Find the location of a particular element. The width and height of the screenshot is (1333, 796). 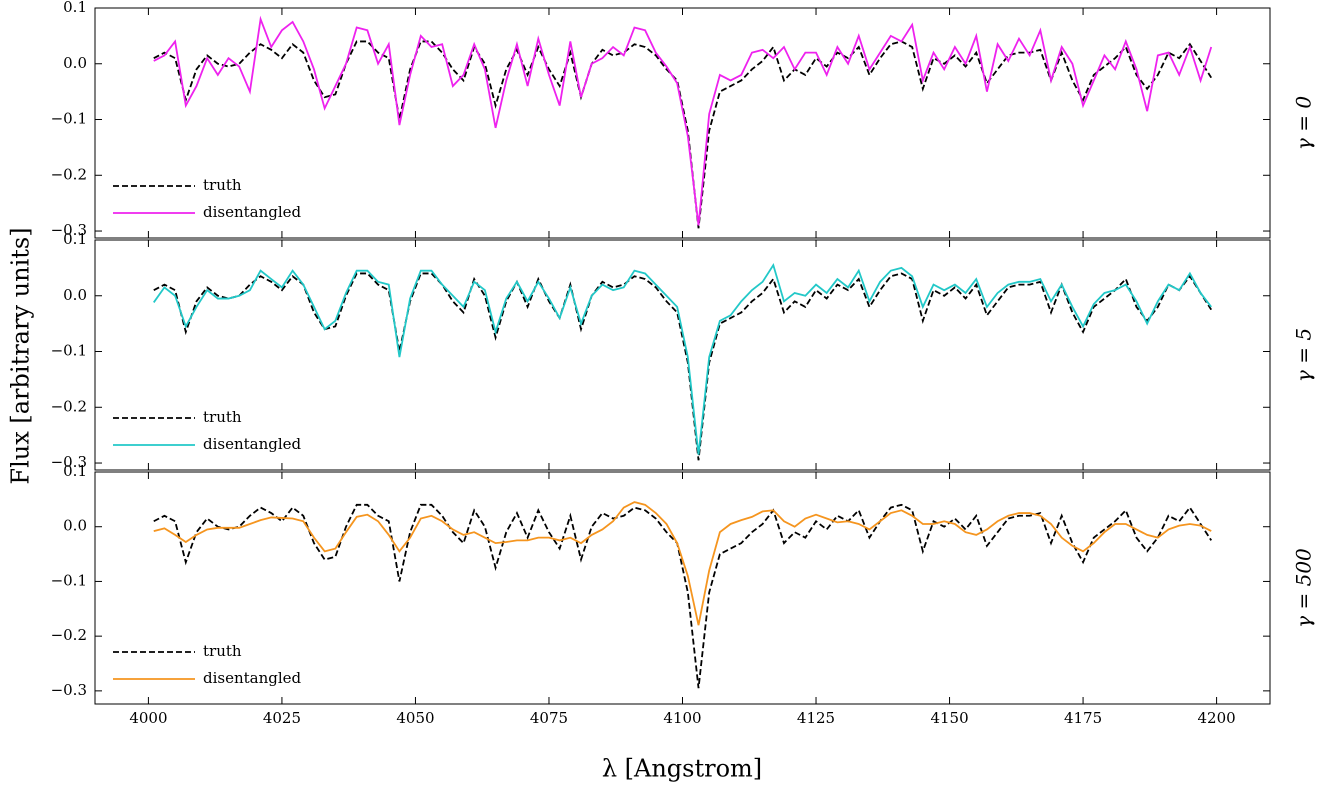

panel-label: γ = 5 is located at coordinates (1304, 355).